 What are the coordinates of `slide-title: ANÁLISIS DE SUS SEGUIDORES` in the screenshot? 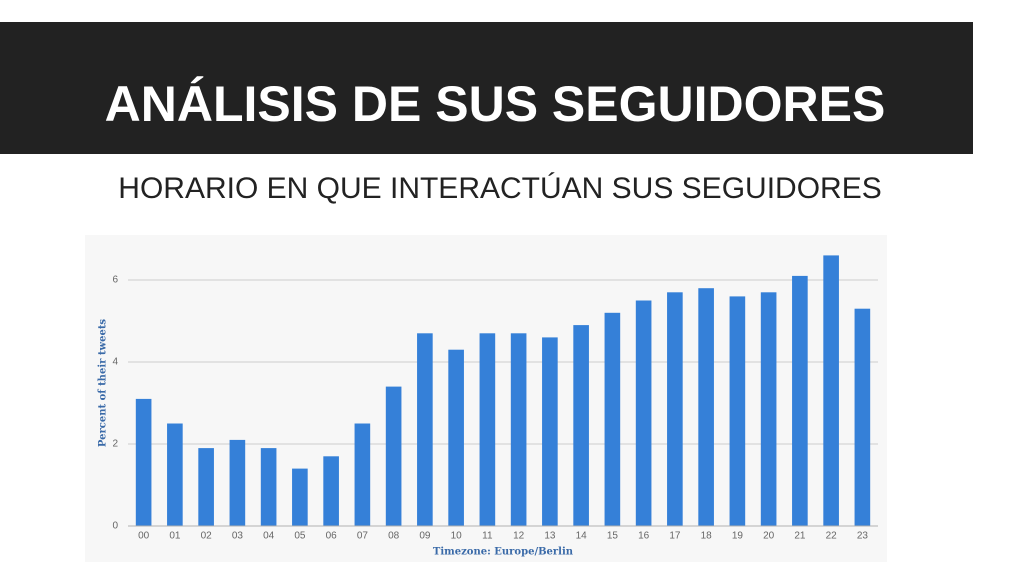 It's located at (495, 104).